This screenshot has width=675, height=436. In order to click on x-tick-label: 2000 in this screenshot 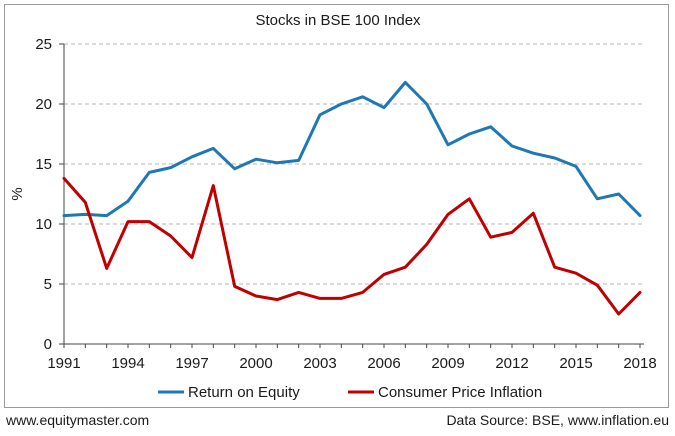, I will do `click(255, 363)`.